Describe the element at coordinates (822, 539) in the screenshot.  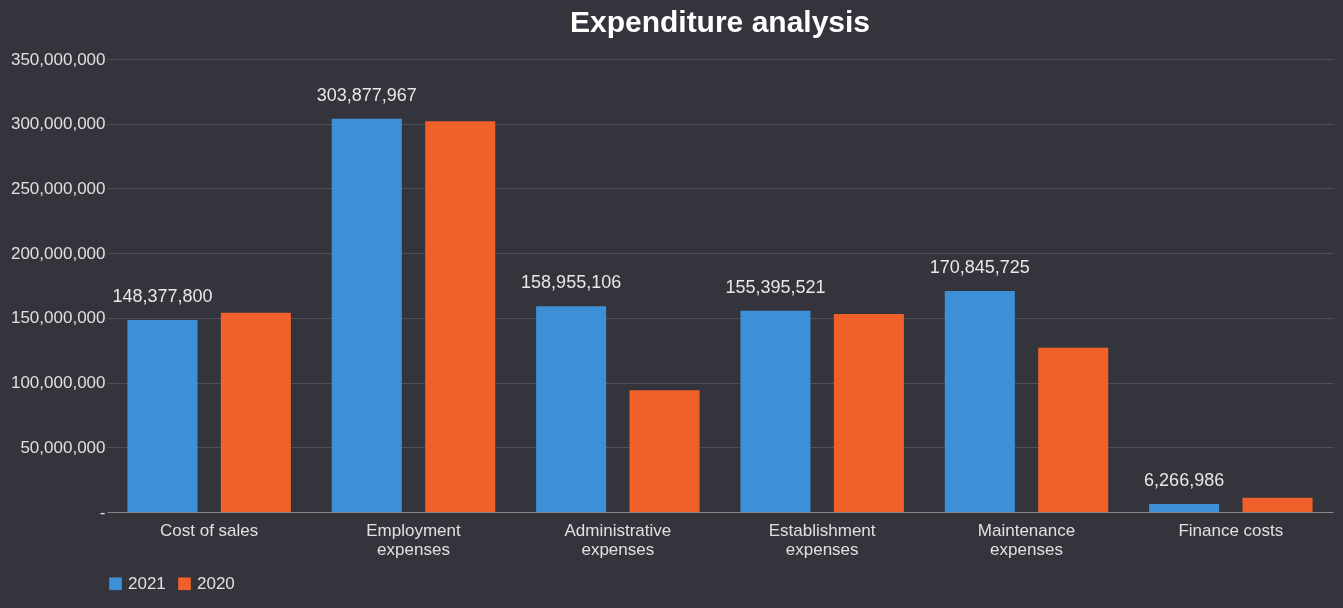
I see `x-tick-label: Establishment expenses` at that location.